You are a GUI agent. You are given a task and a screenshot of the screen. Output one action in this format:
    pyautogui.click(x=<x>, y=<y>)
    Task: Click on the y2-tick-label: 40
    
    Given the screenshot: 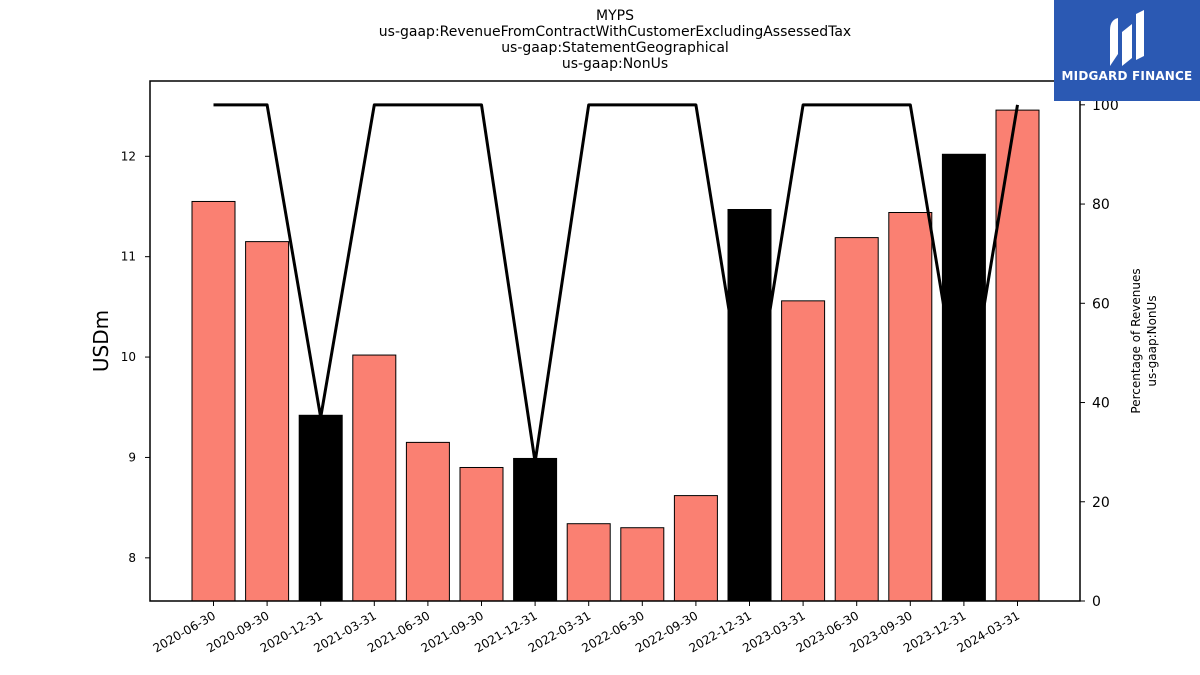 What is the action you would take?
    pyautogui.click(x=1101, y=404)
    